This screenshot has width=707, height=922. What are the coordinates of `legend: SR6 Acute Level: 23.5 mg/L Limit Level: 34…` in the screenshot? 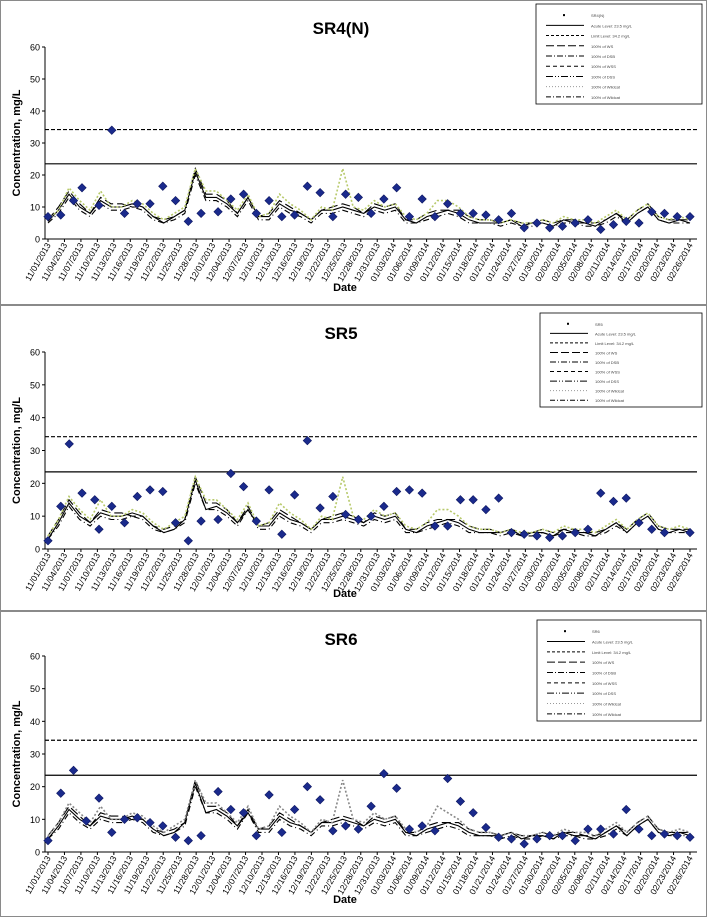 It's located at (619, 670).